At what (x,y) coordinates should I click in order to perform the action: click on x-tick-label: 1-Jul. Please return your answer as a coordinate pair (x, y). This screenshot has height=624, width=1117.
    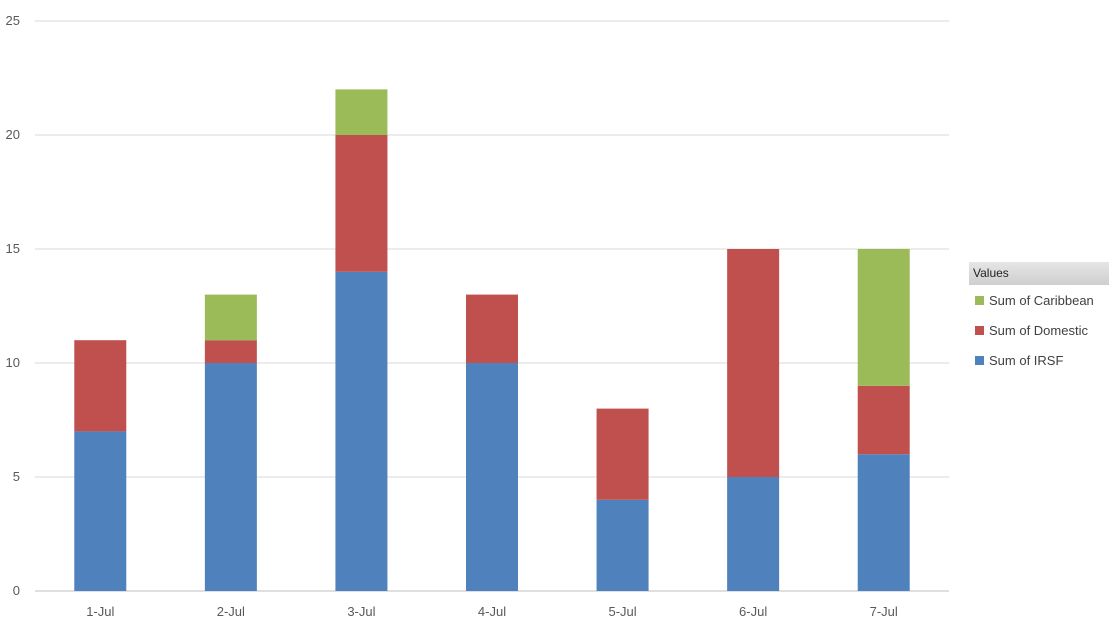
    Looking at the image, I should click on (100, 611).